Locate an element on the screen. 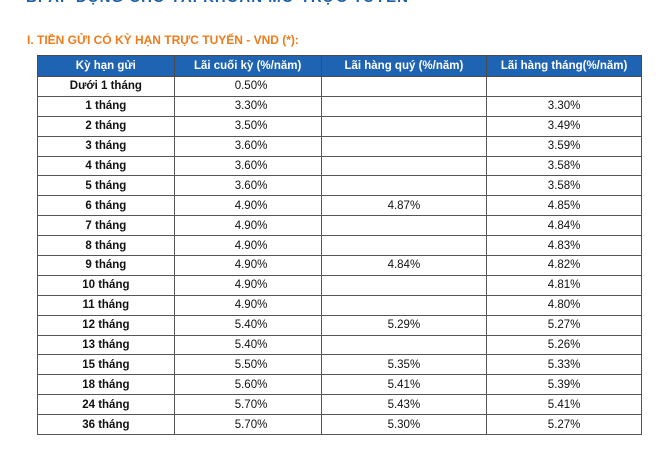 This screenshot has height=462, width=656. cell-term: 18 tháng is located at coordinates (106, 385).